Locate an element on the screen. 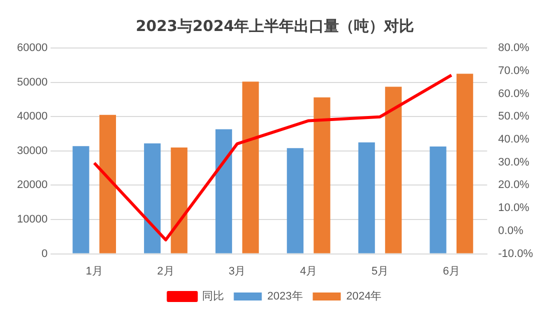 The height and width of the screenshot is (322, 550). y2-tick-label: 60.0% is located at coordinates (514, 94).